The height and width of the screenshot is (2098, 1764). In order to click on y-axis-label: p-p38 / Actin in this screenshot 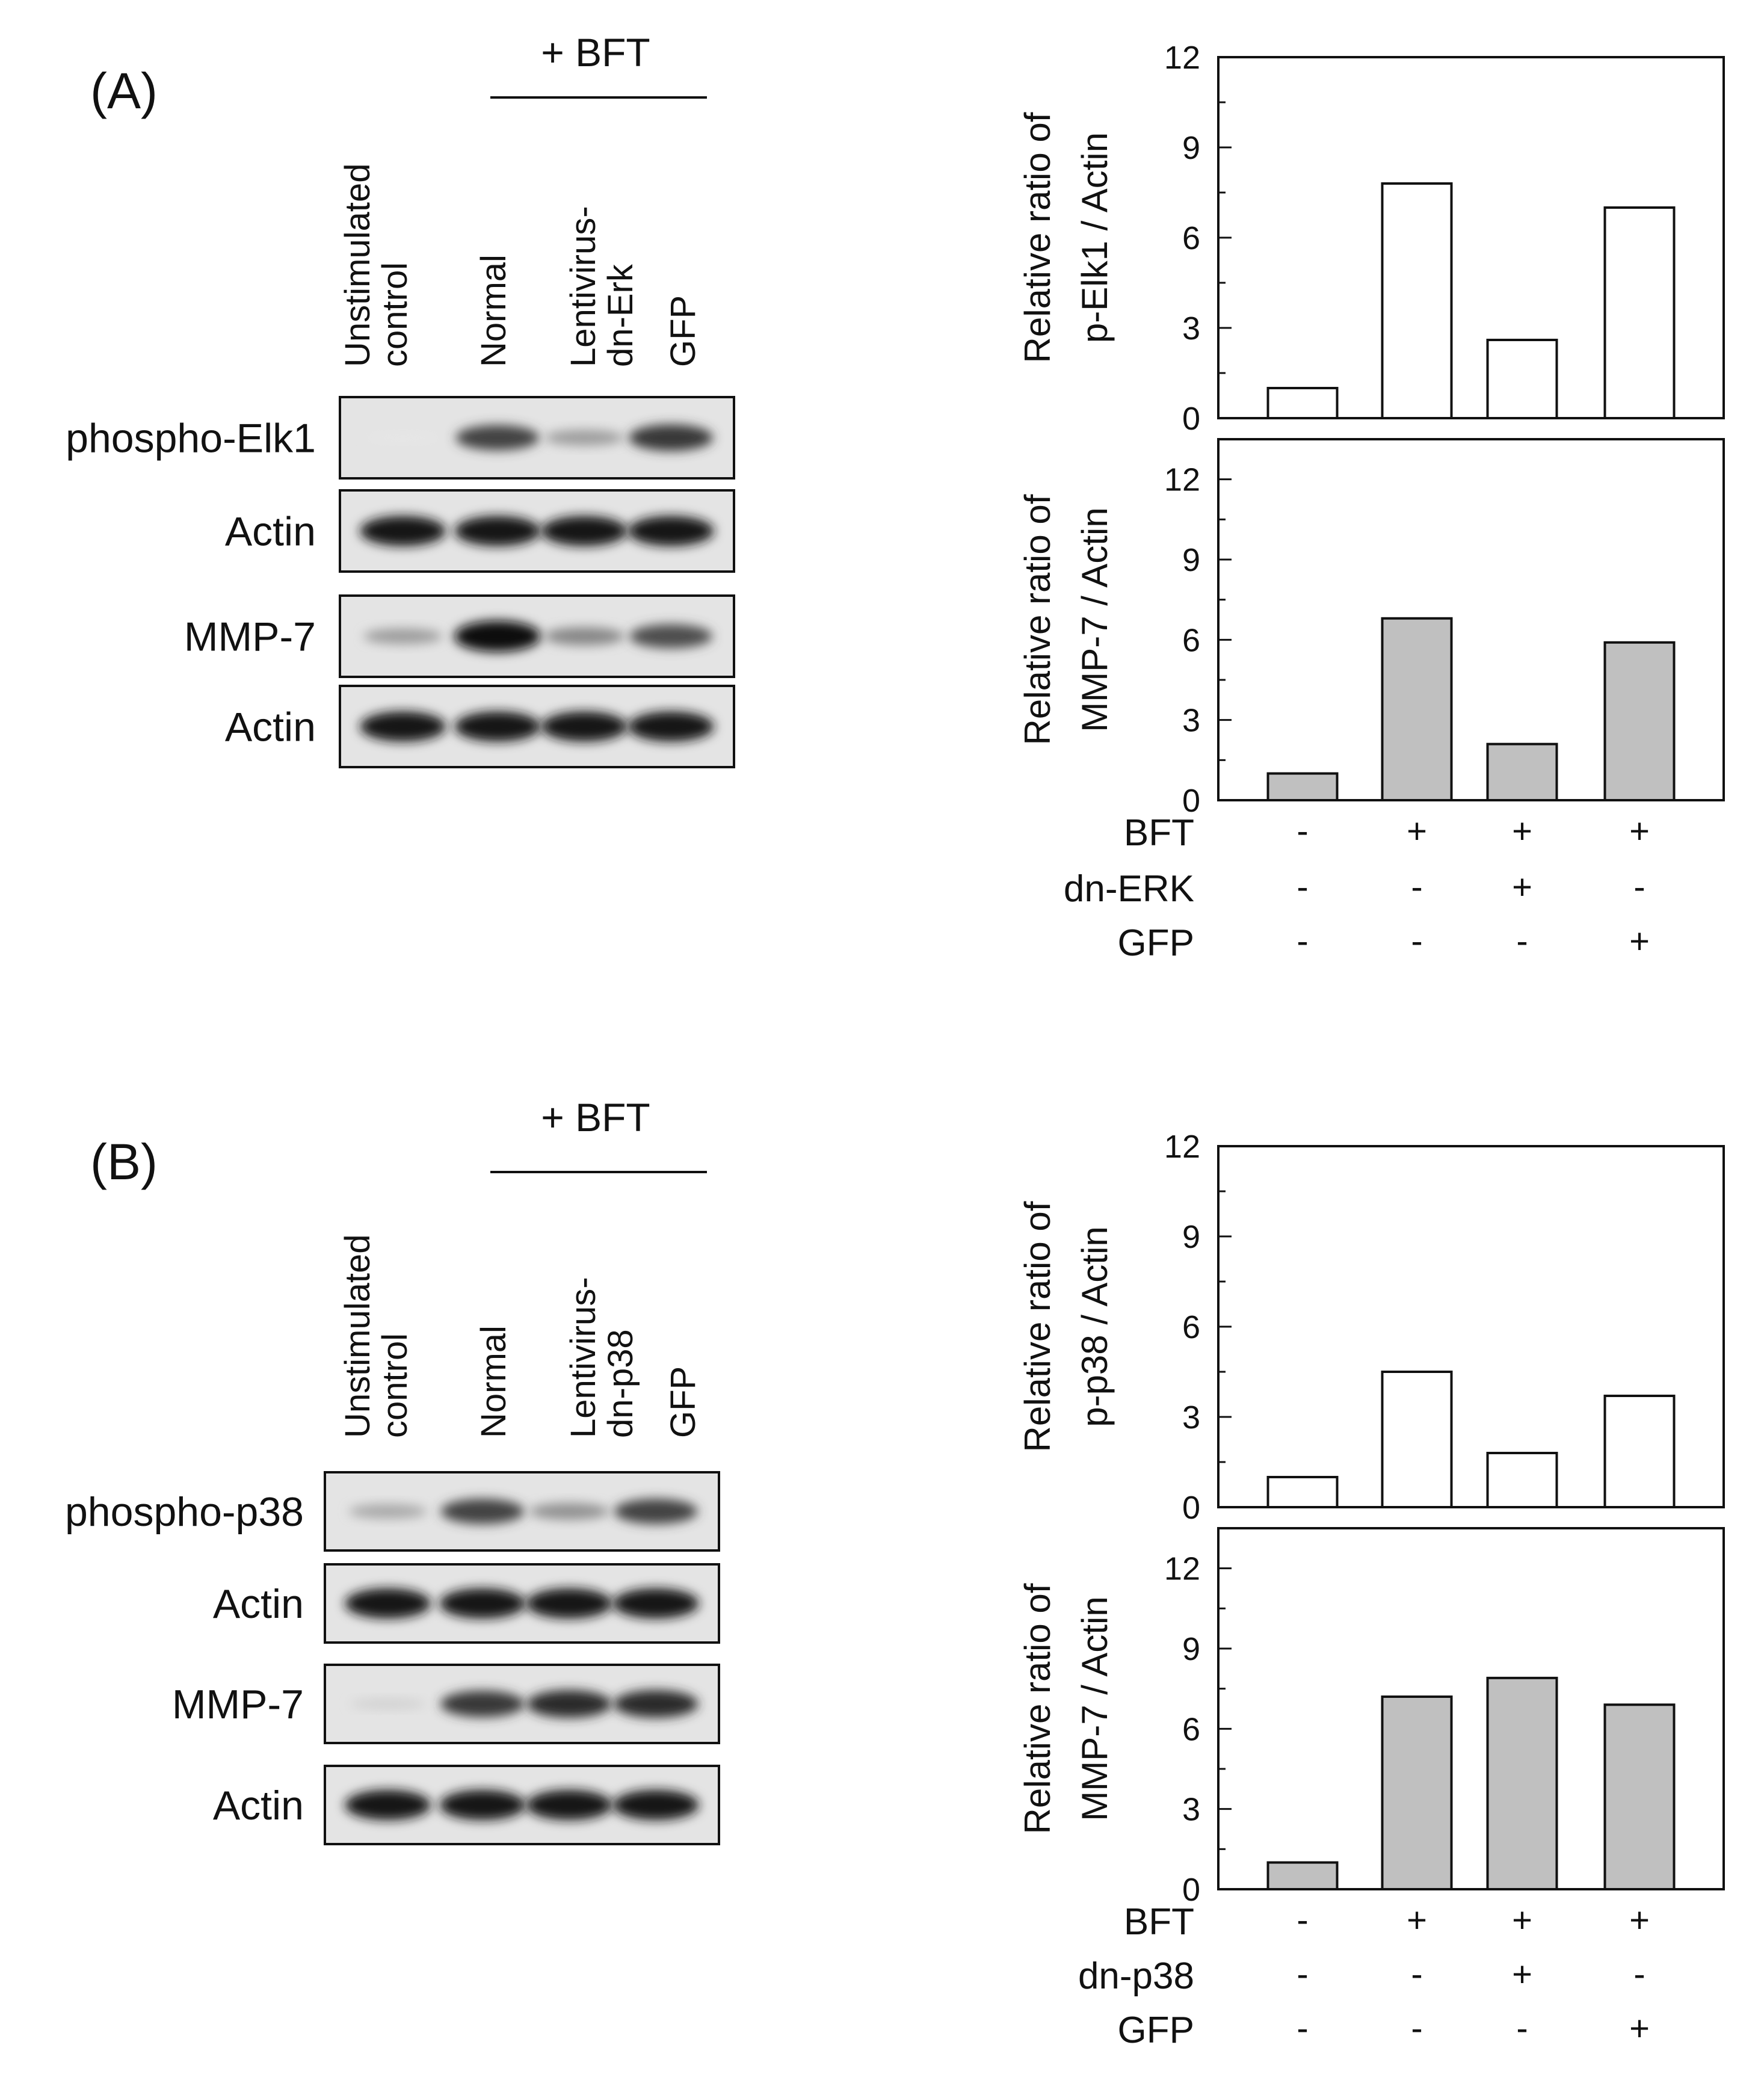, I will do `click(1095, 1326)`.